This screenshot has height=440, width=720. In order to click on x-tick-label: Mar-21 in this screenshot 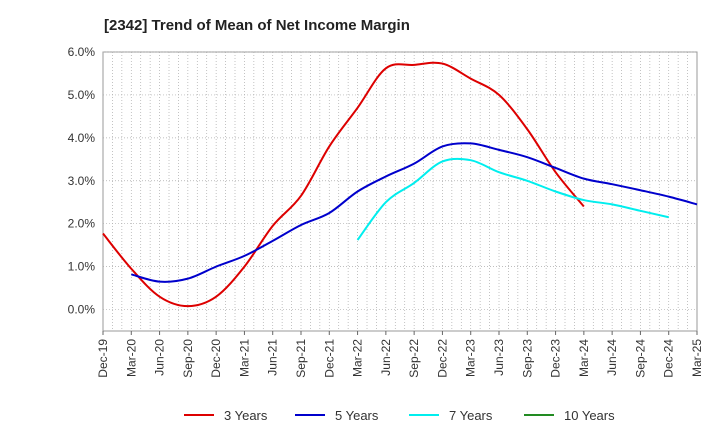, I will do `click(244, 358)`.